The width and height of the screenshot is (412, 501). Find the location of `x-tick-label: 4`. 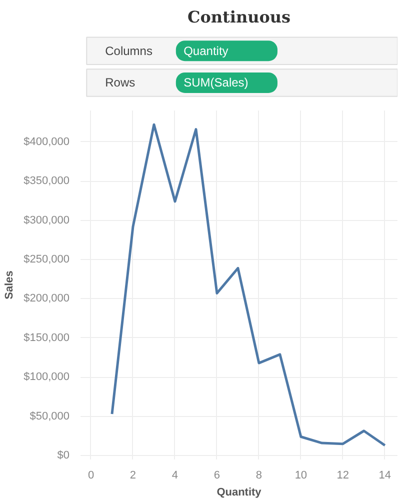

x-tick-label: 4 is located at coordinates (175, 476).